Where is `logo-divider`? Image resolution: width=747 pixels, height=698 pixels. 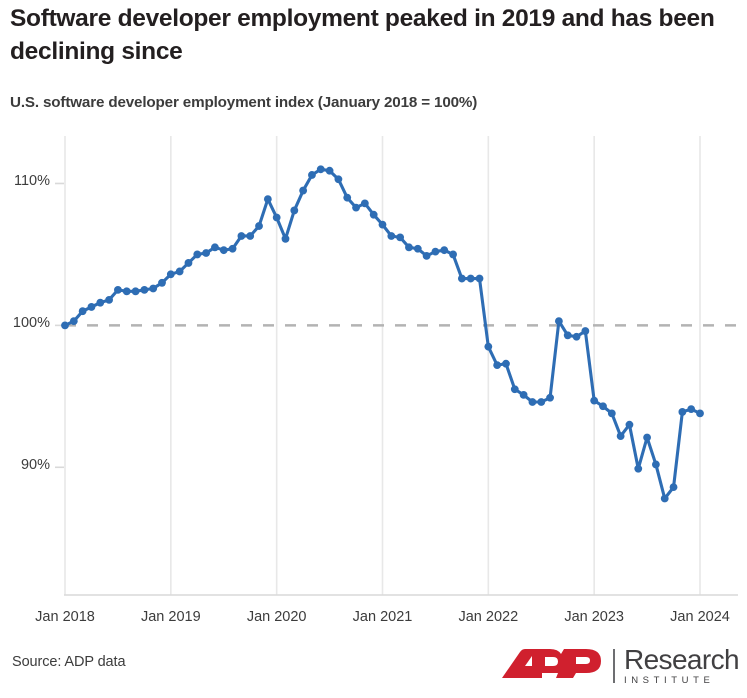 logo-divider is located at coordinates (613, 666).